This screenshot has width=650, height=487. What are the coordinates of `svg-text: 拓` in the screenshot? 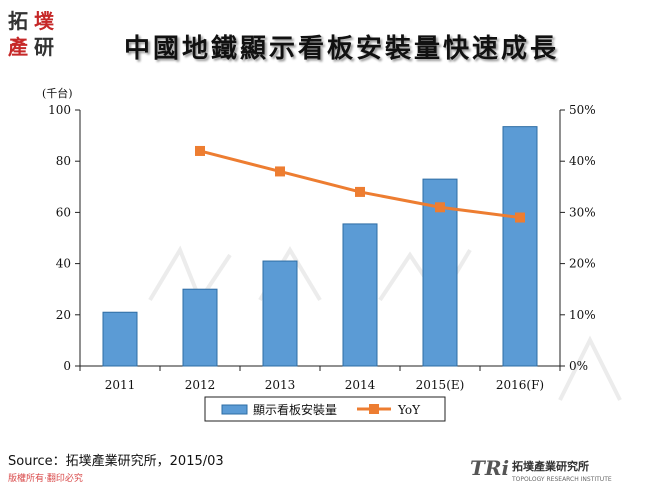 It's located at (18, 21).